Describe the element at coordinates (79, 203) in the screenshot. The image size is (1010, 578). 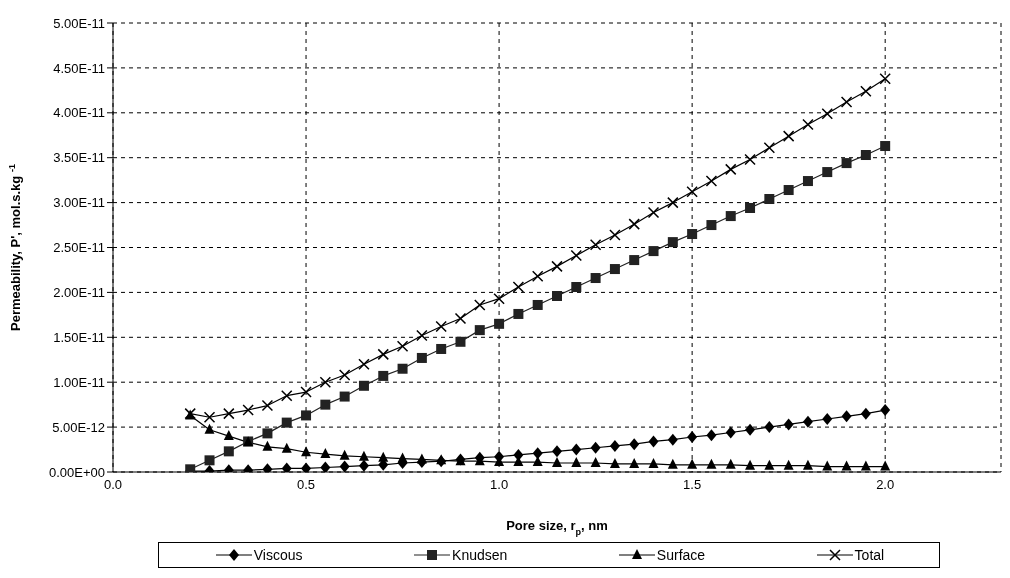
I see `y-tick-label: 3.00E-11` at that location.